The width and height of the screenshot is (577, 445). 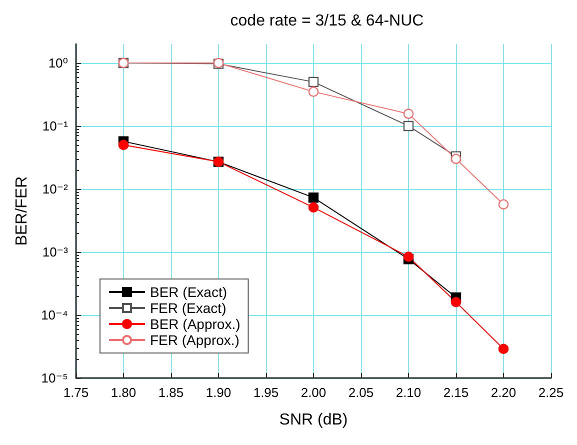 I want to click on chart-title: code rate = 3/15 & 64-NUC, so click(x=327, y=21).